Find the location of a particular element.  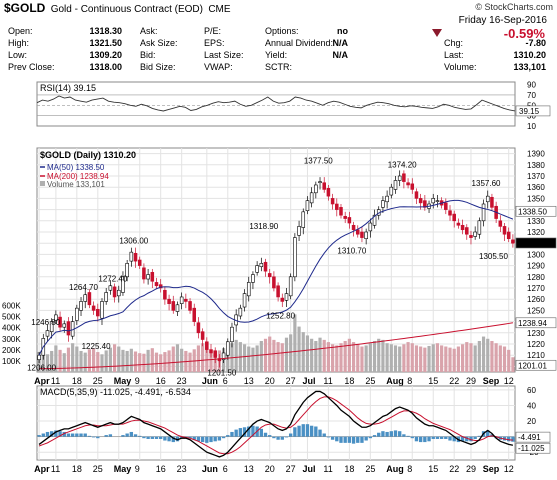

rsi-line is located at coordinates (276, 103).